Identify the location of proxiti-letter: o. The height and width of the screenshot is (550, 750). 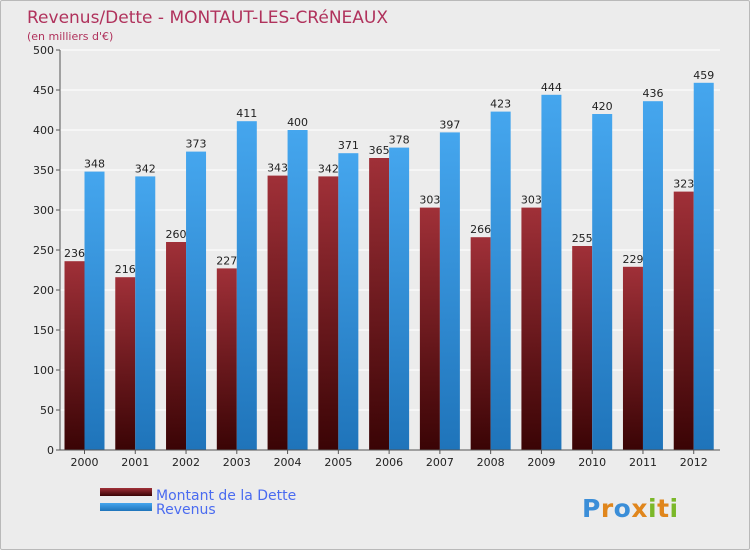
(623, 508).